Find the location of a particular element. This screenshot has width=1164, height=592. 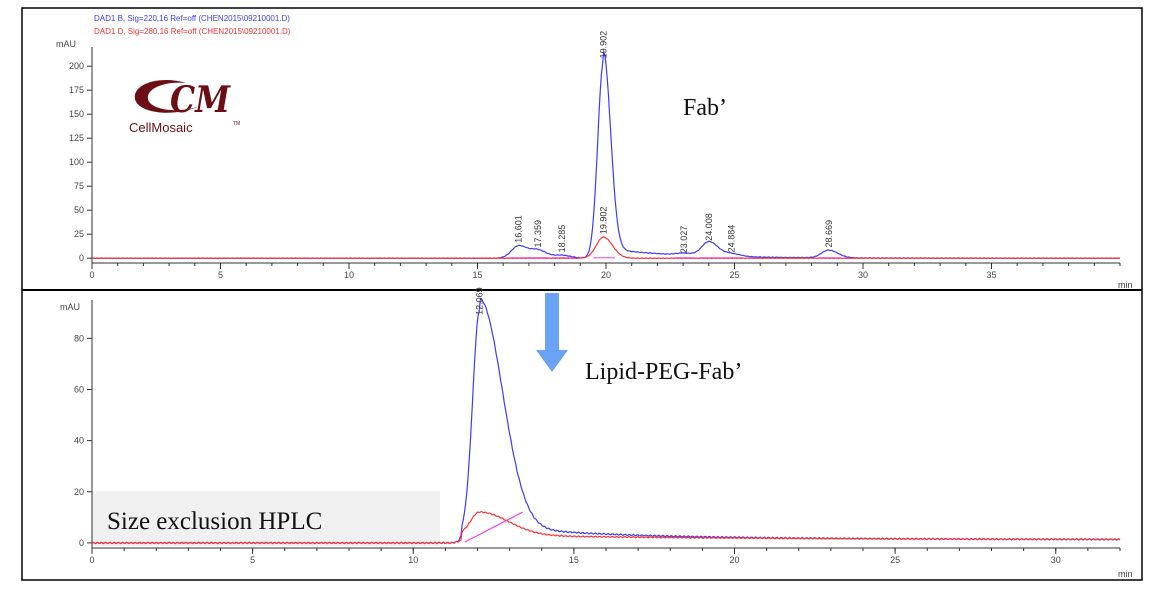

y-tick-label: 40 is located at coordinates (79, 441).